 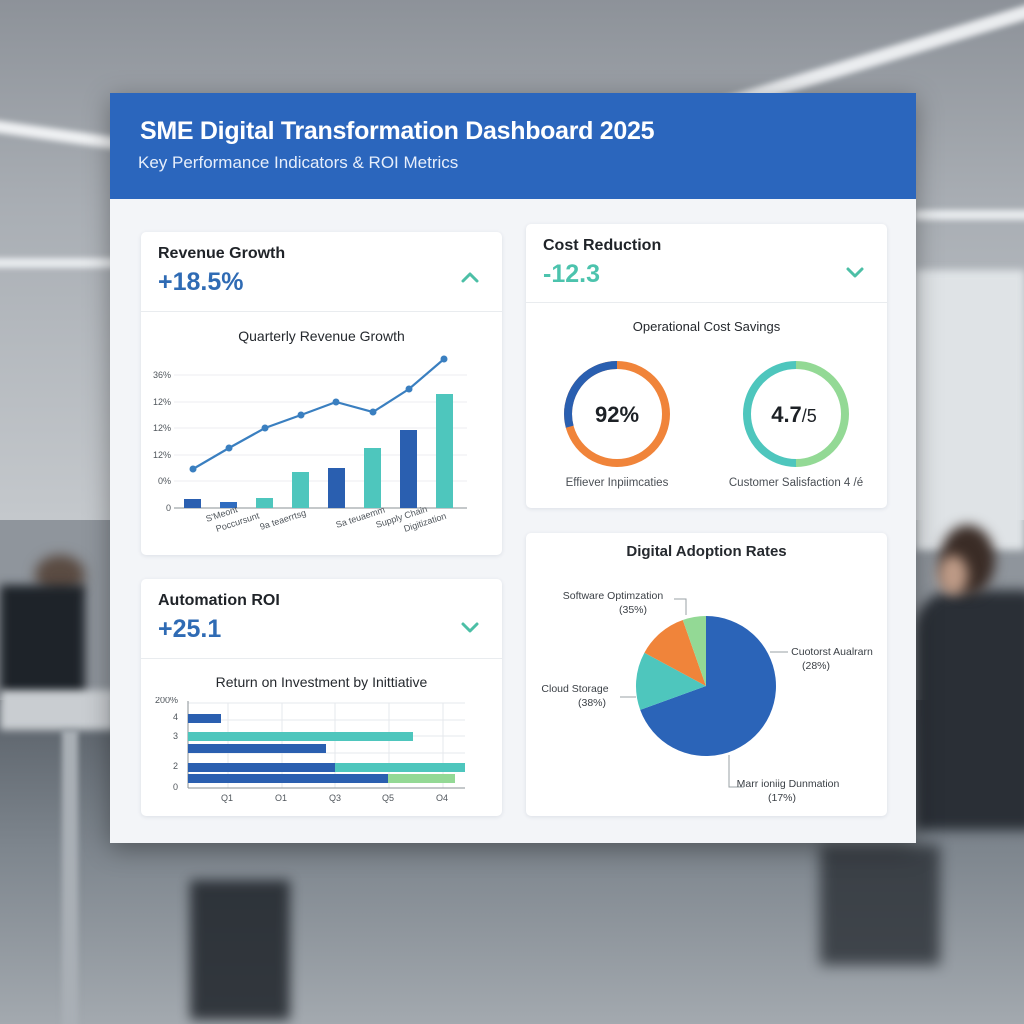 I want to click on page-subtitle: Key Performance Indicators & ROI Metrics, so click(x=298, y=162).